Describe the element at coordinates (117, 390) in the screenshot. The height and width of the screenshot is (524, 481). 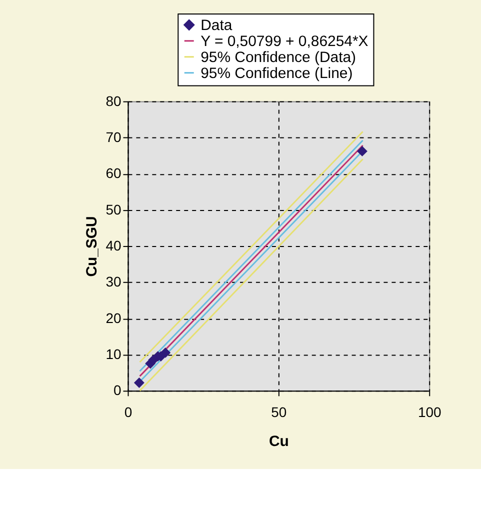
I see `y-tick-label: 0` at that location.